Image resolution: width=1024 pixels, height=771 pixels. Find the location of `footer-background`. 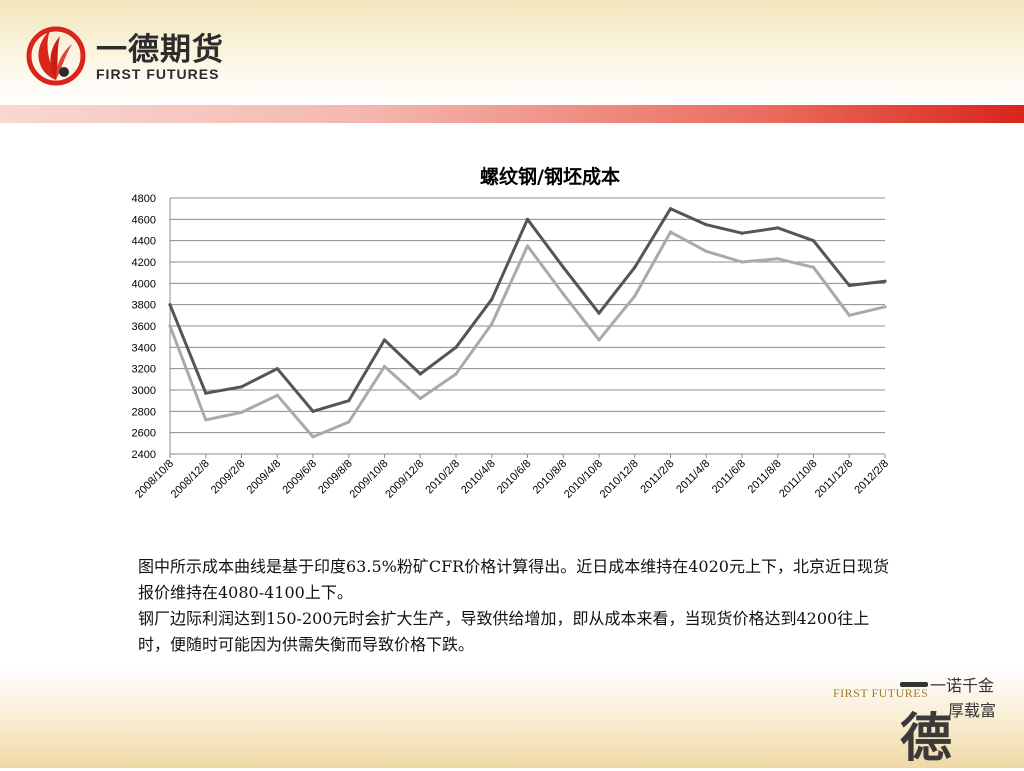

footer-background is located at coordinates (512, 718).